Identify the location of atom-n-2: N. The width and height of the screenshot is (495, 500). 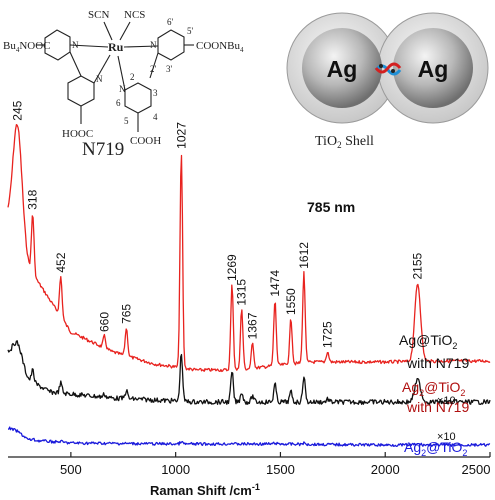
(153, 45).